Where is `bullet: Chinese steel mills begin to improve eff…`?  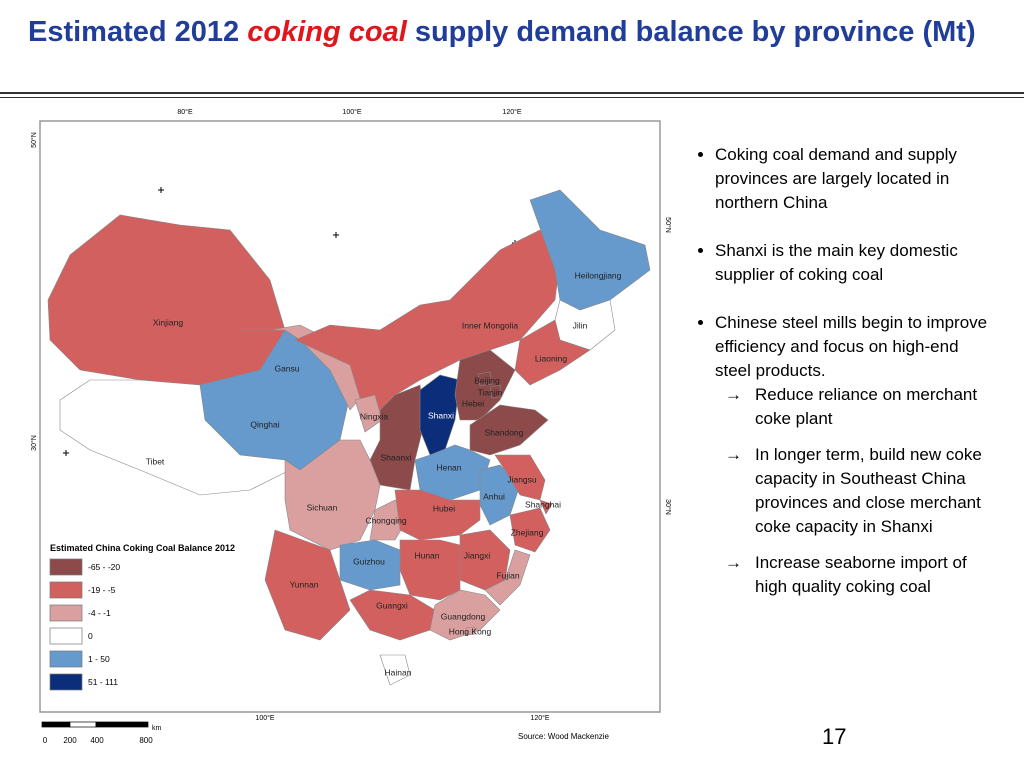 bullet: Chinese steel mills begin to improve eff… is located at coordinates (855, 455).